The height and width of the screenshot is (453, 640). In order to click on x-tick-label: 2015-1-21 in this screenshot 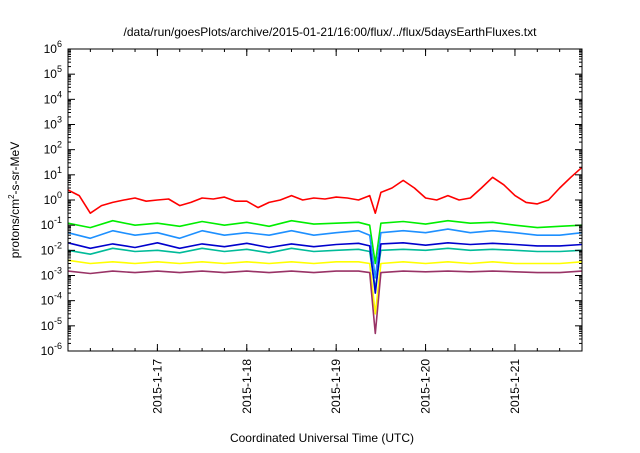, I will do `click(515, 386)`.